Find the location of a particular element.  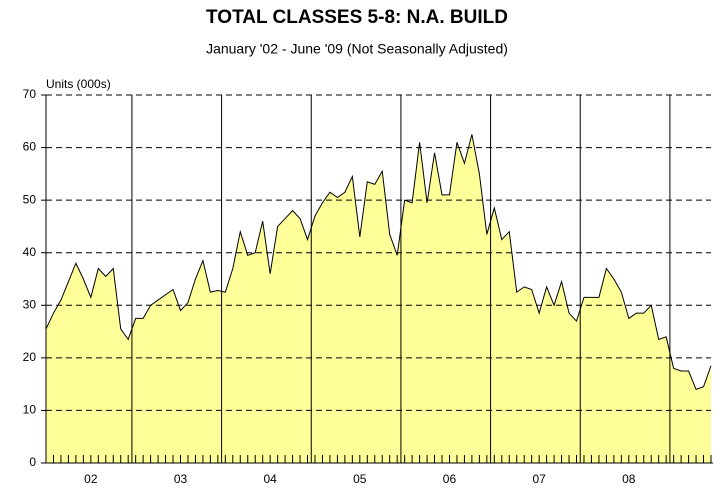

x-tick-label: 07 is located at coordinates (539, 479).